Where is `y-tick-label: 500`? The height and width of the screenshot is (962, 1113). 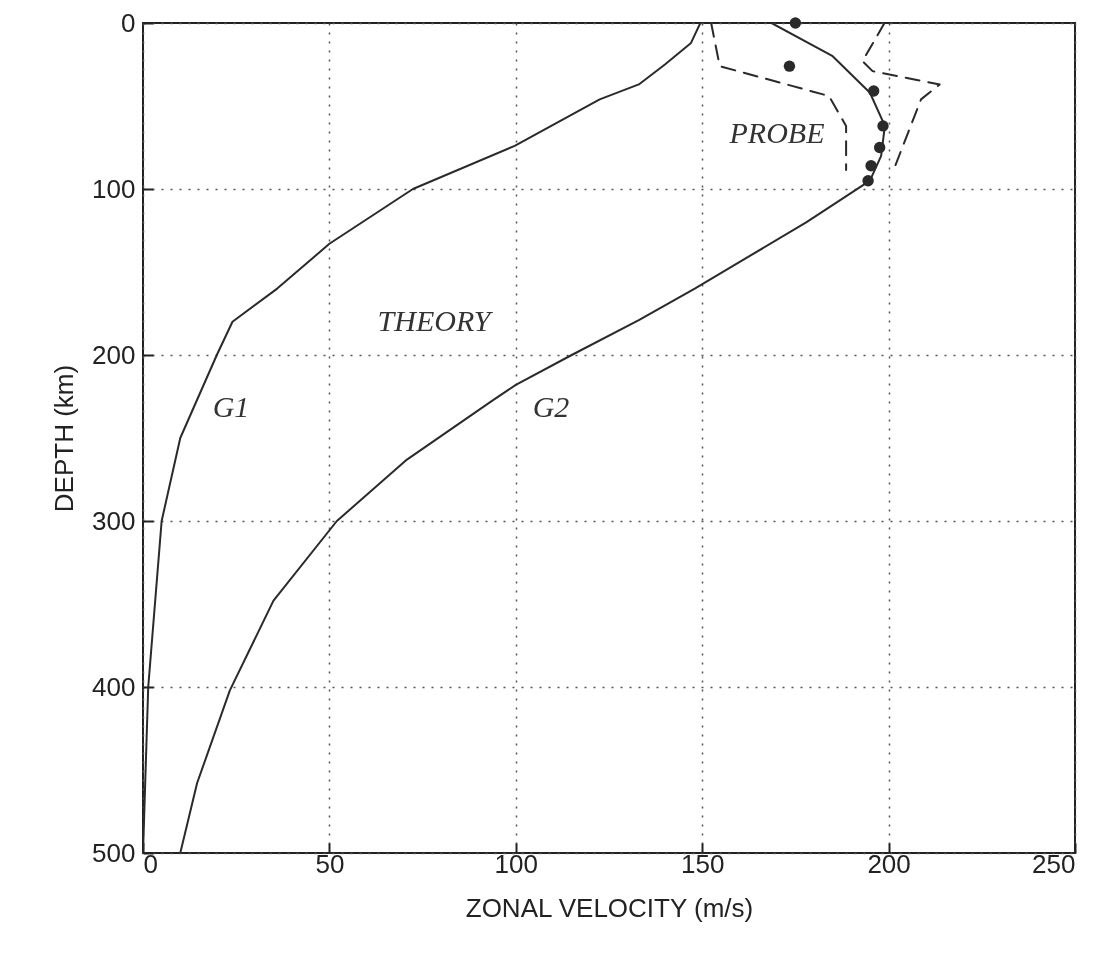
y-tick-label: 500 is located at coordinates (114, 852).